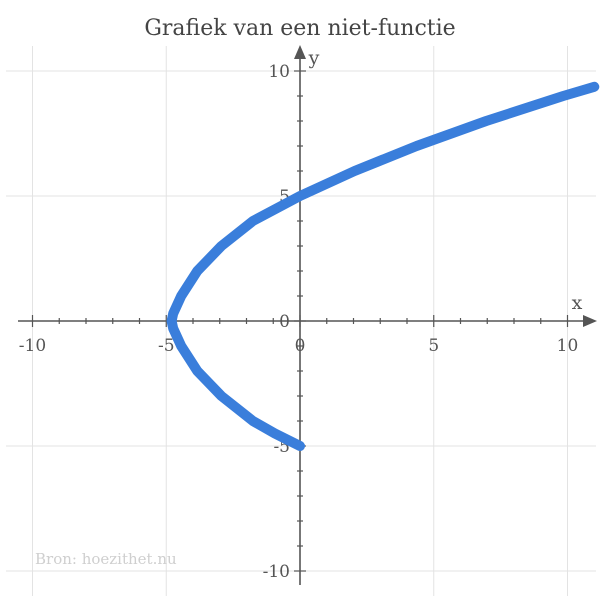 The image size is (600, 600). Describe the element at coordinates (568, 346) in the screenshot. I see `x-tick-label: 10` at that location.